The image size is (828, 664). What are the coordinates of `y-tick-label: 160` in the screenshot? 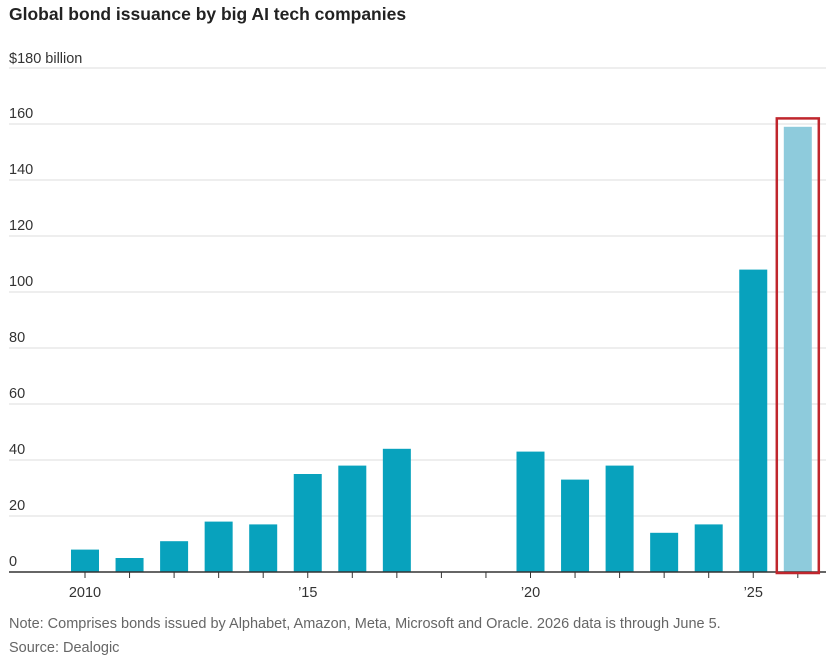 It's located at (21, 114).